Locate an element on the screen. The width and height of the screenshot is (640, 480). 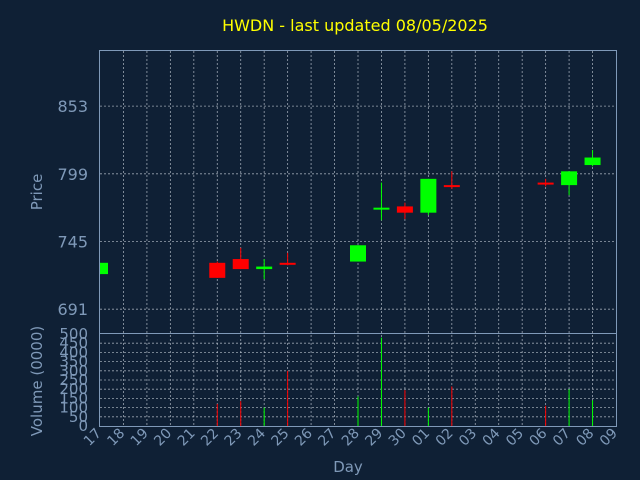
volume-tick-label: 100 is located at coordinates (73, 408).